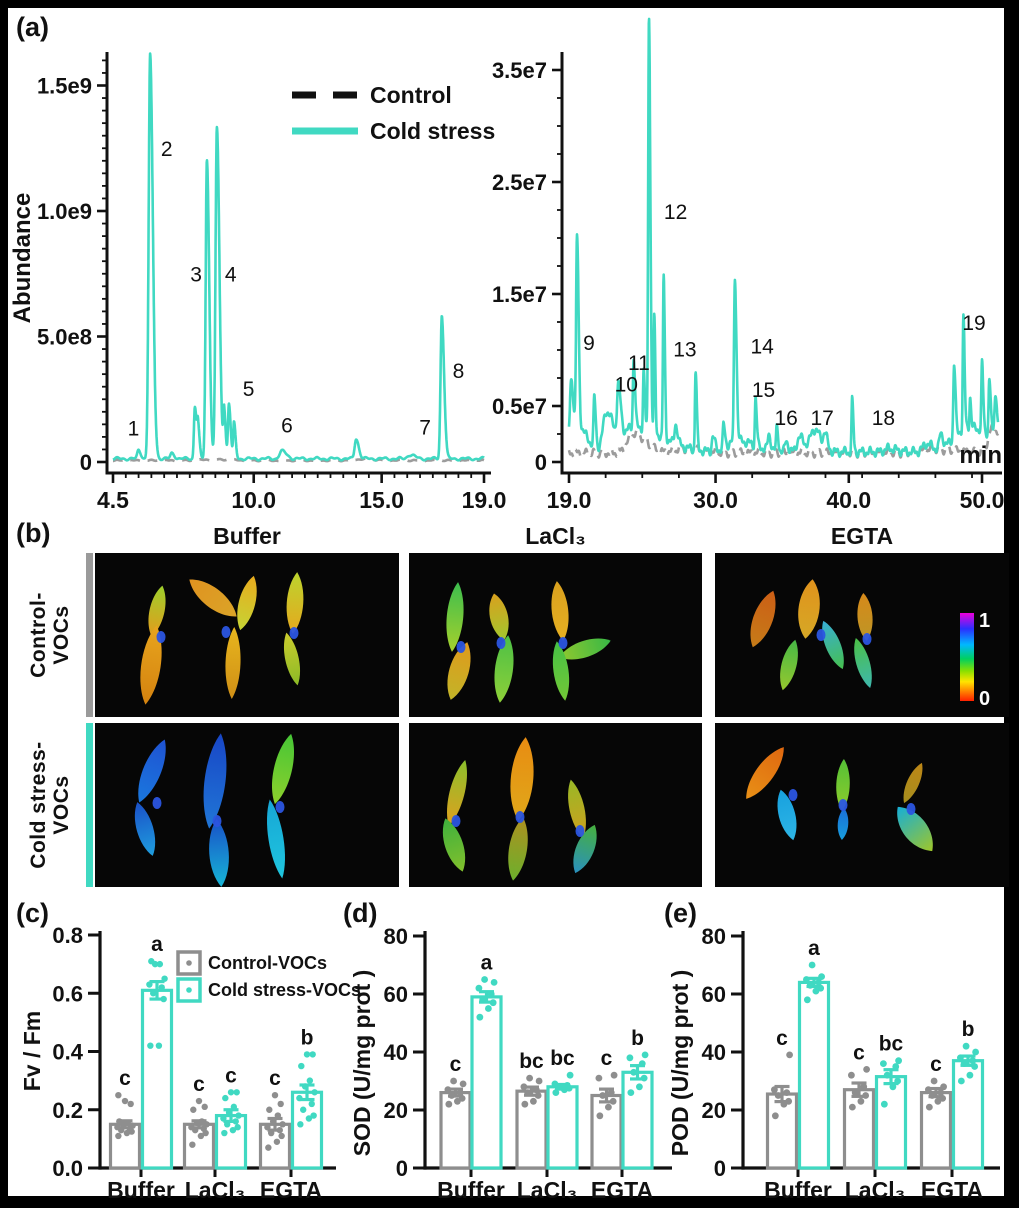  Describe the element at coordinates (253, 500) in the screenshot. I see `x-tick-label: 10.0` at that location.